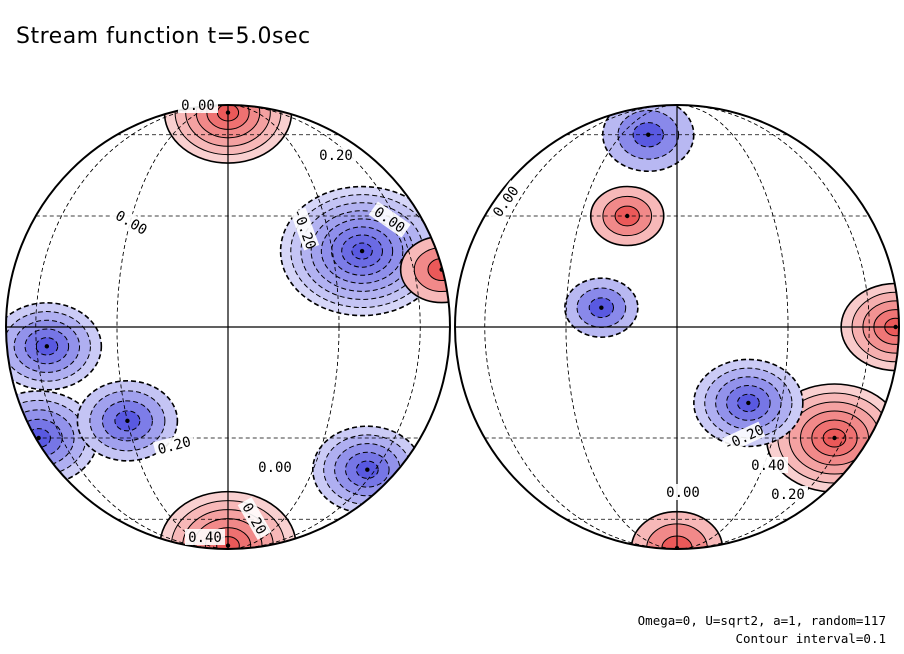 This screenshot has height=654, width=904. I want to click on parameters-note: Omega=0, U=sqrt2, a=1, random=117, so click(761, 620).